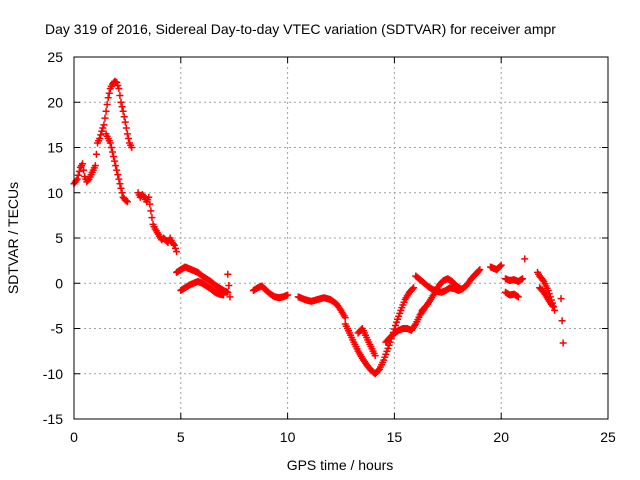  What do you see at coordinates (181, 437) in the screenshot?
I see `x-tick-label: 5` at bounding box center [181, 437].